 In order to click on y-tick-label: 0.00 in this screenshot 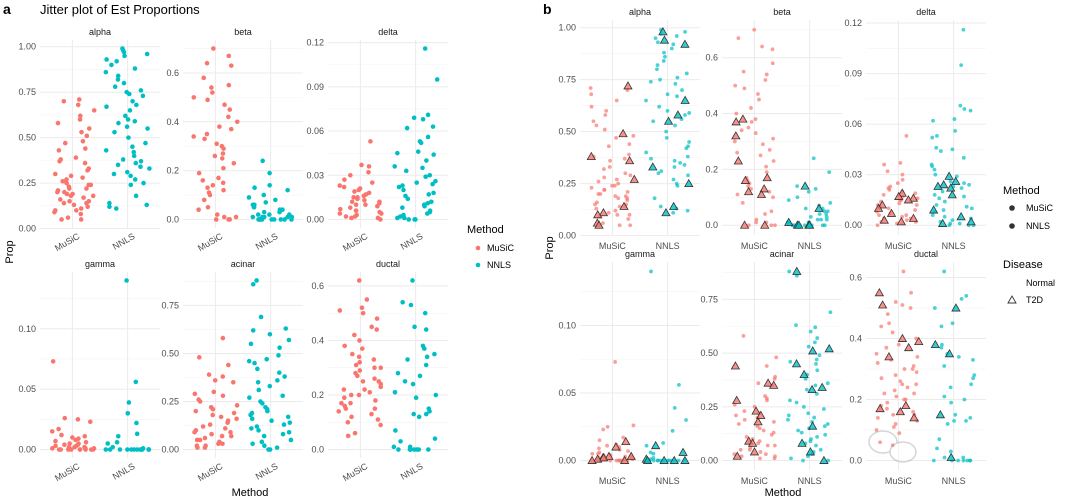, I will do `click(567, 461)`.